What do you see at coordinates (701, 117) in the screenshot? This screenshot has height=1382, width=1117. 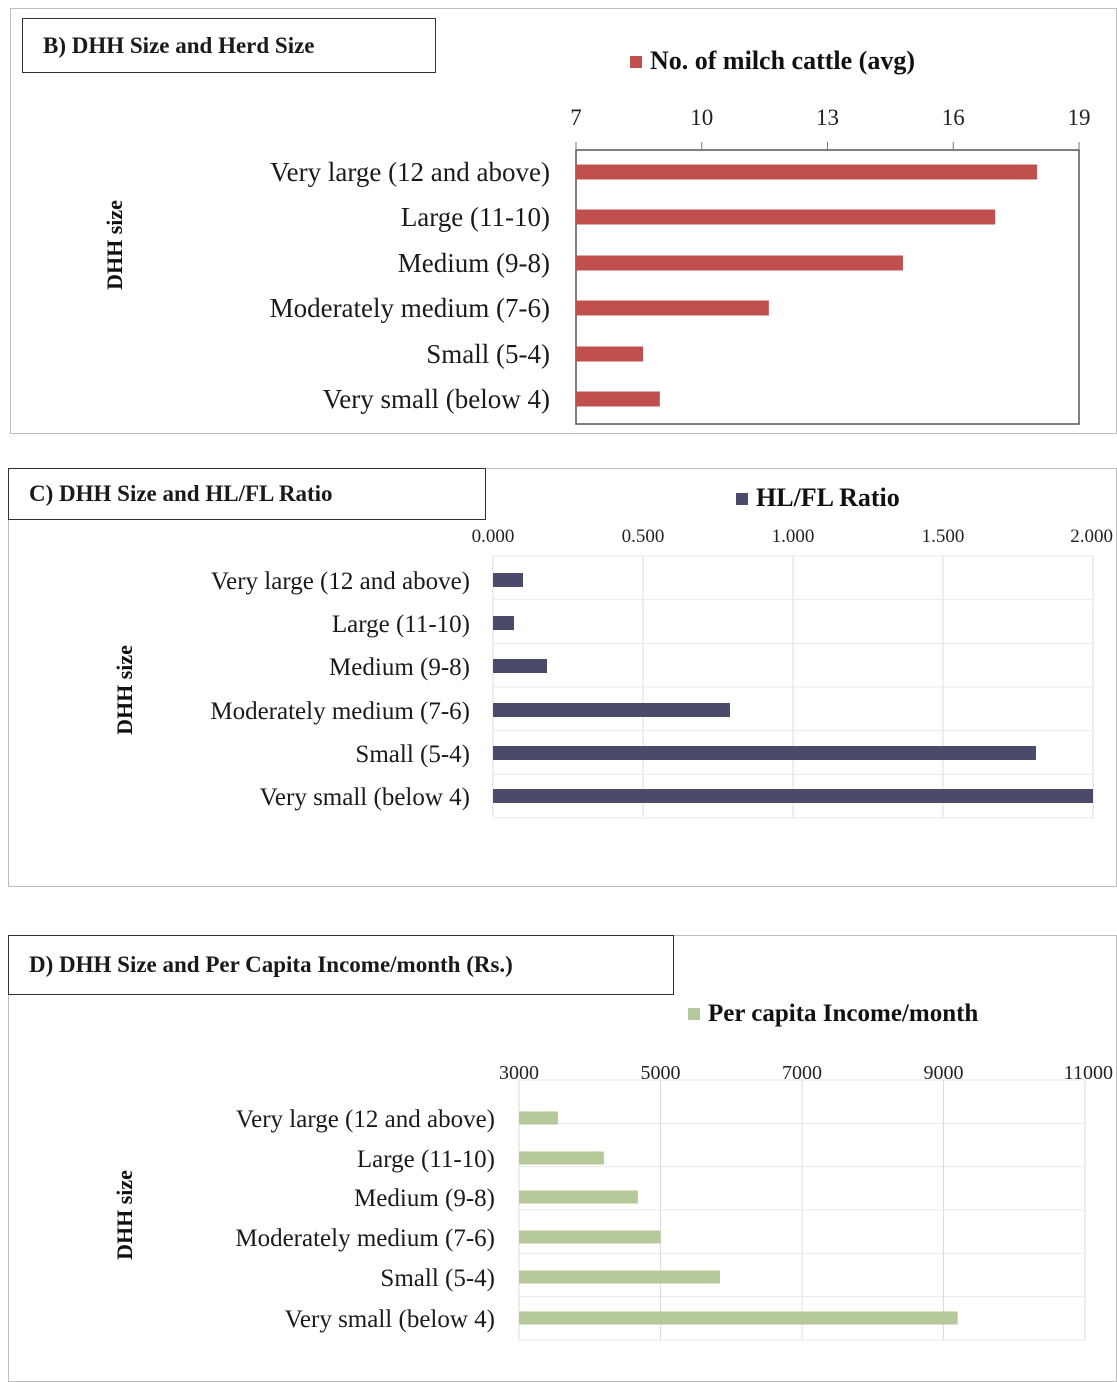 I see `x-tick-label: 10` at bounding box center [701, 117].